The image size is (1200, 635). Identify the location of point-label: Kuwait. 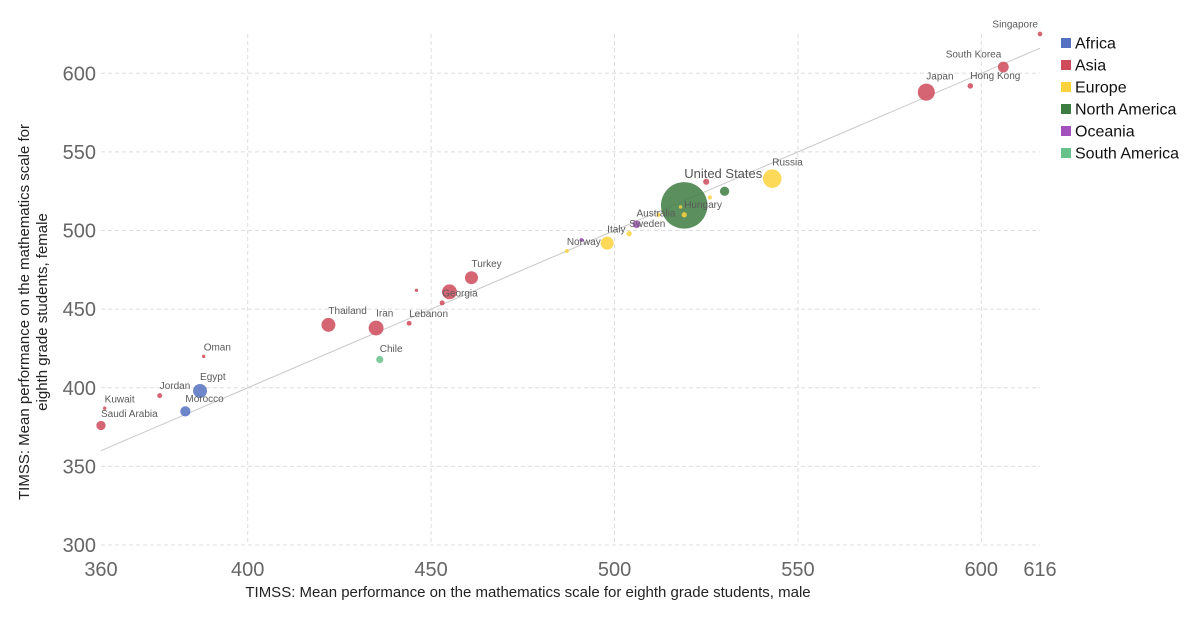
(120, 400).